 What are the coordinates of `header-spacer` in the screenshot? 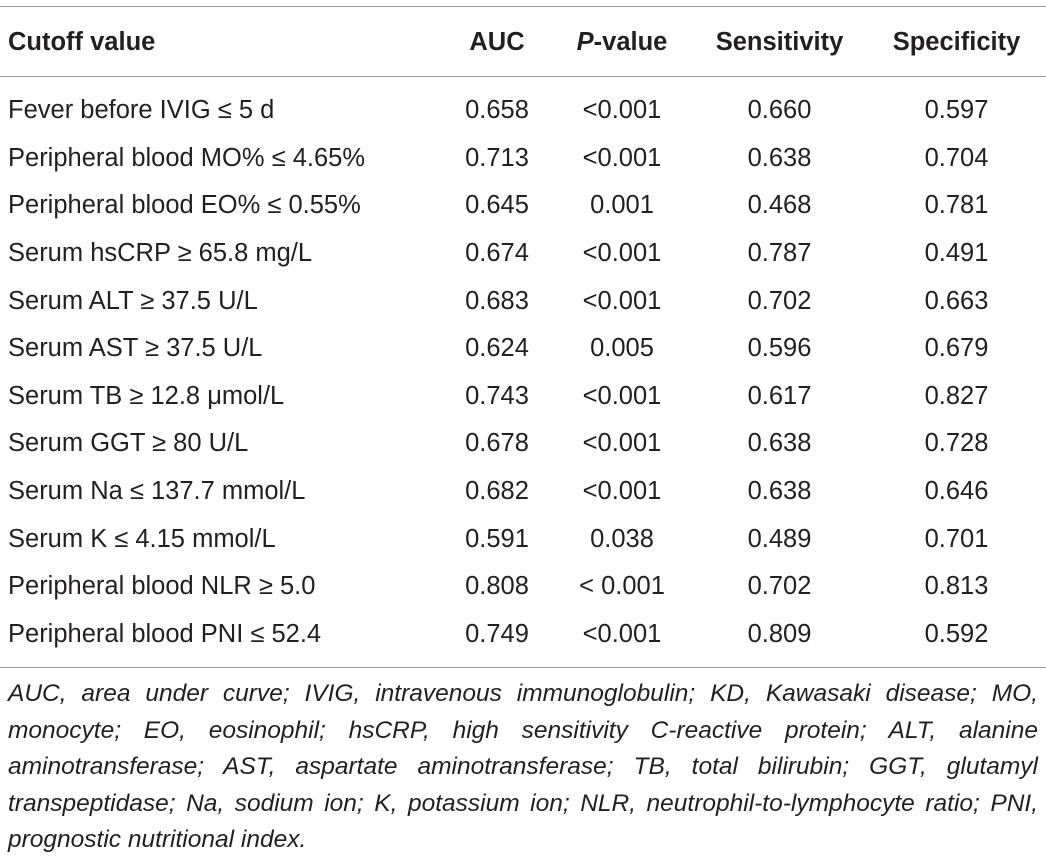 It's located at (523, 76).